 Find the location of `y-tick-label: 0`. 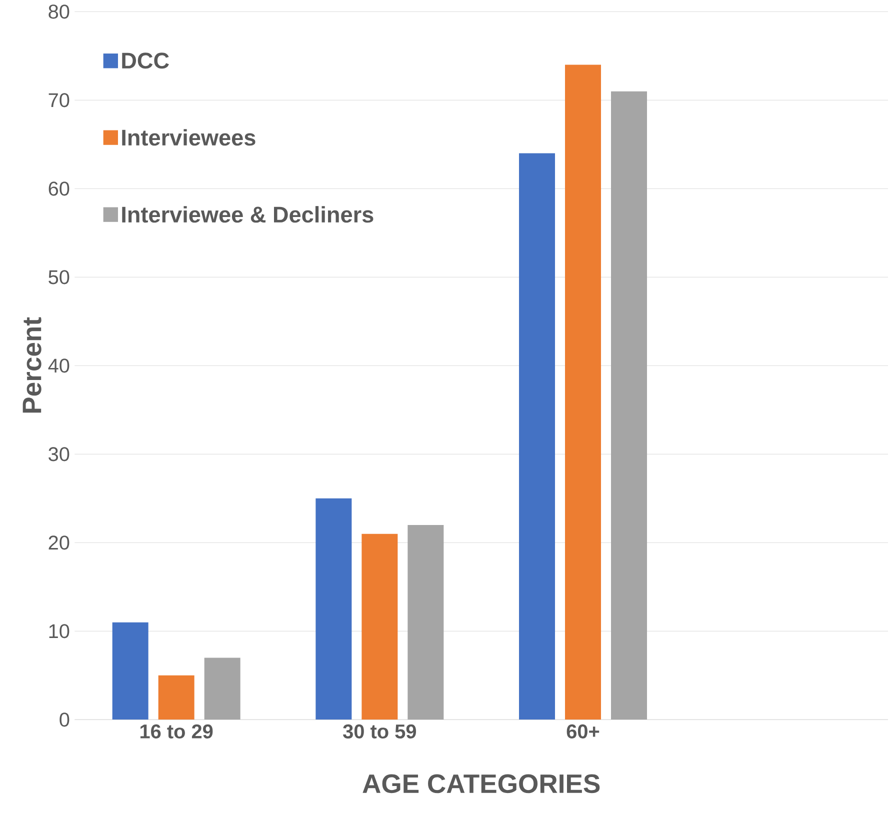

y-tick-label: 0 is located at coordinates (65, 719).